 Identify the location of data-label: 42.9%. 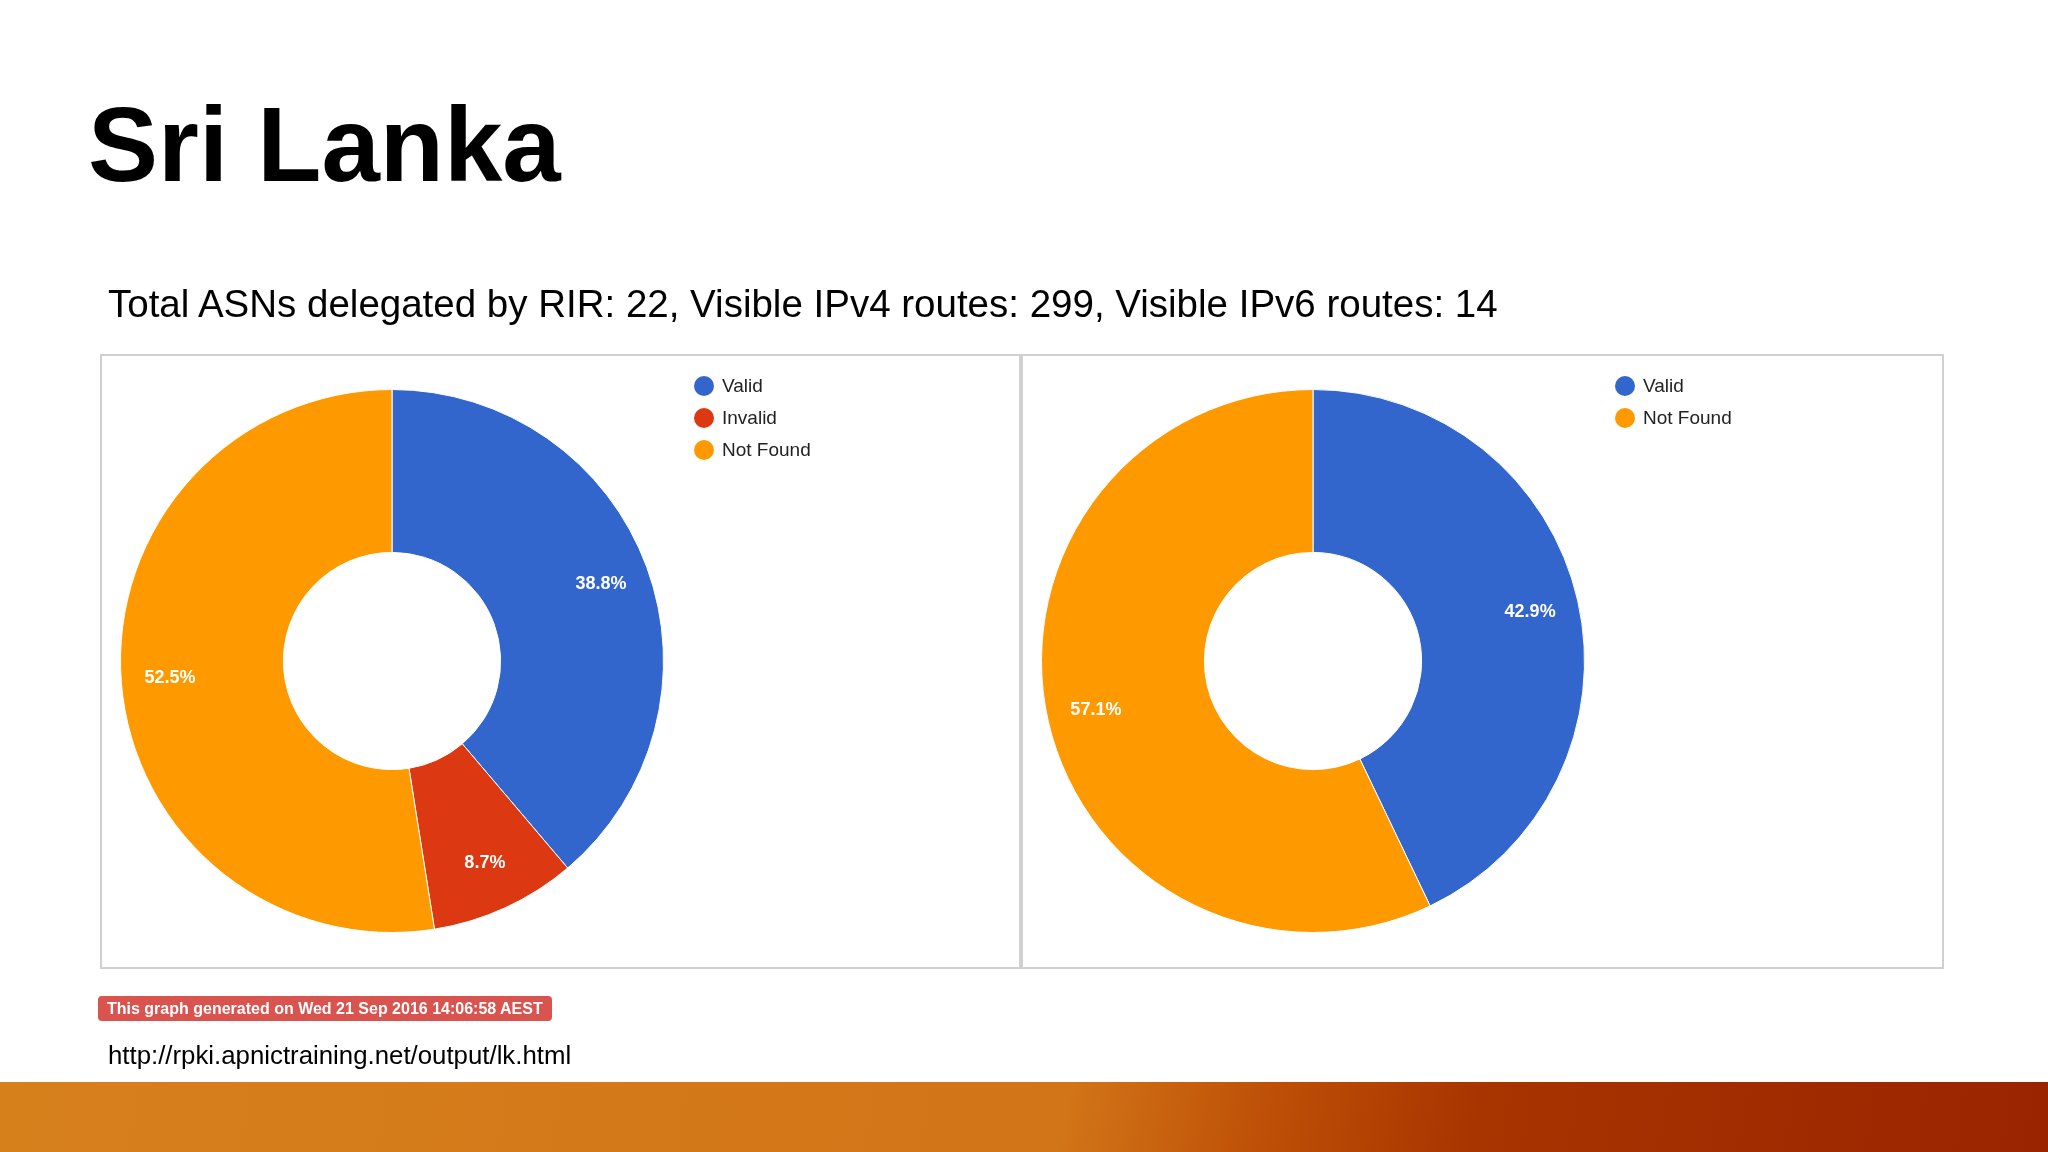
(1530, 610).